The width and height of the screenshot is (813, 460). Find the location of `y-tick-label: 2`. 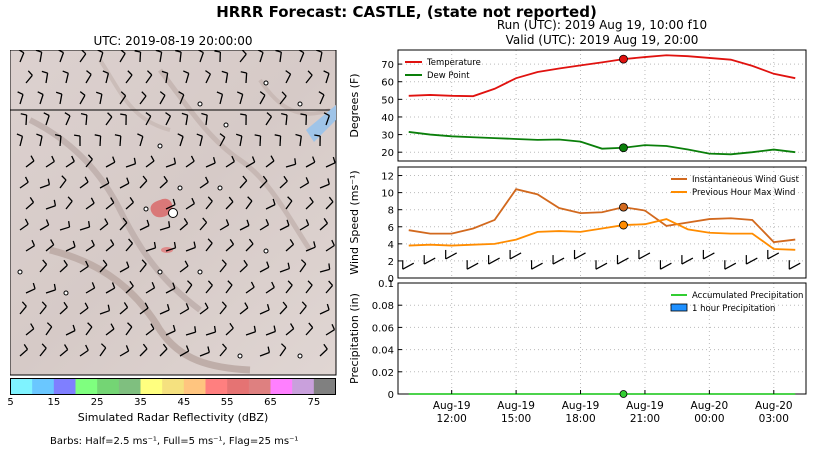

y-tick-label: 2 is located at coordinates (391, 262).